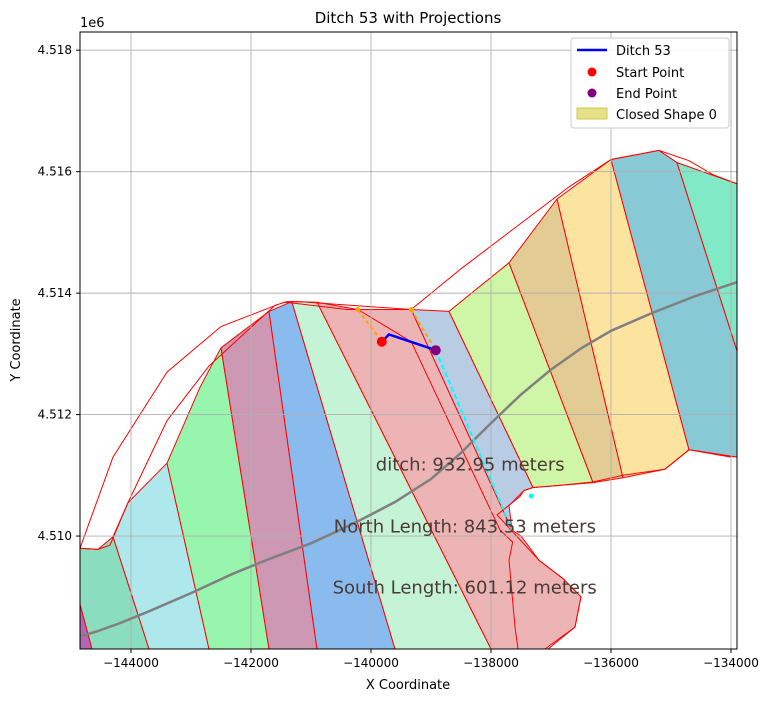 This screenshot has height=701, width=772. Describe the element at coordinates (371, 663) in the screenshot. I see `x-tick-label: −140000` at that location.